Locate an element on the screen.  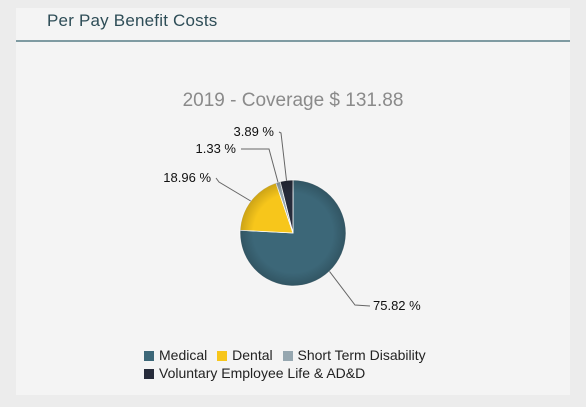
data-label-medical: 75.82 % is located at coordinates (397, 305).